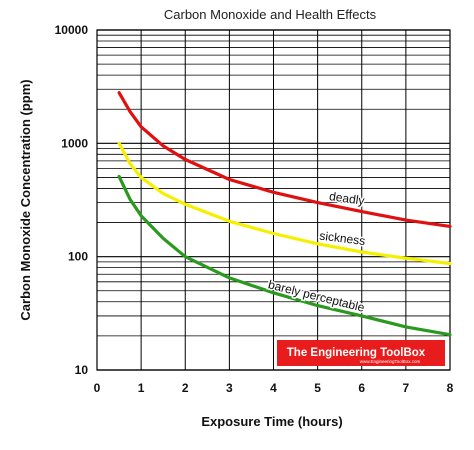 This screenshot has height=450, width=474. I want to click on x-tick-label: 4, so click(273, 388).